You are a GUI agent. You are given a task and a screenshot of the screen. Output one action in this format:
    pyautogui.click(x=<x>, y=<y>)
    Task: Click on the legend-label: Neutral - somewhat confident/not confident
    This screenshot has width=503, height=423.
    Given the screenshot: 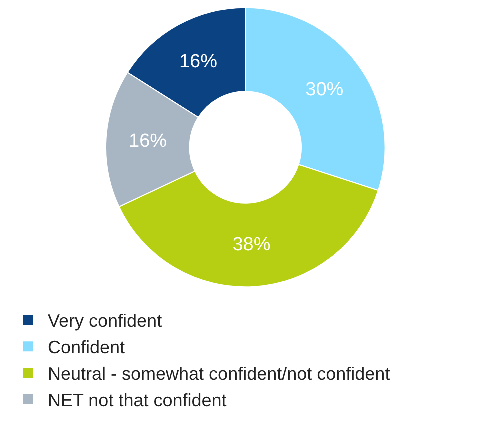 What is the action you would take?
    pyautogui.click(x=219, y=374)
    